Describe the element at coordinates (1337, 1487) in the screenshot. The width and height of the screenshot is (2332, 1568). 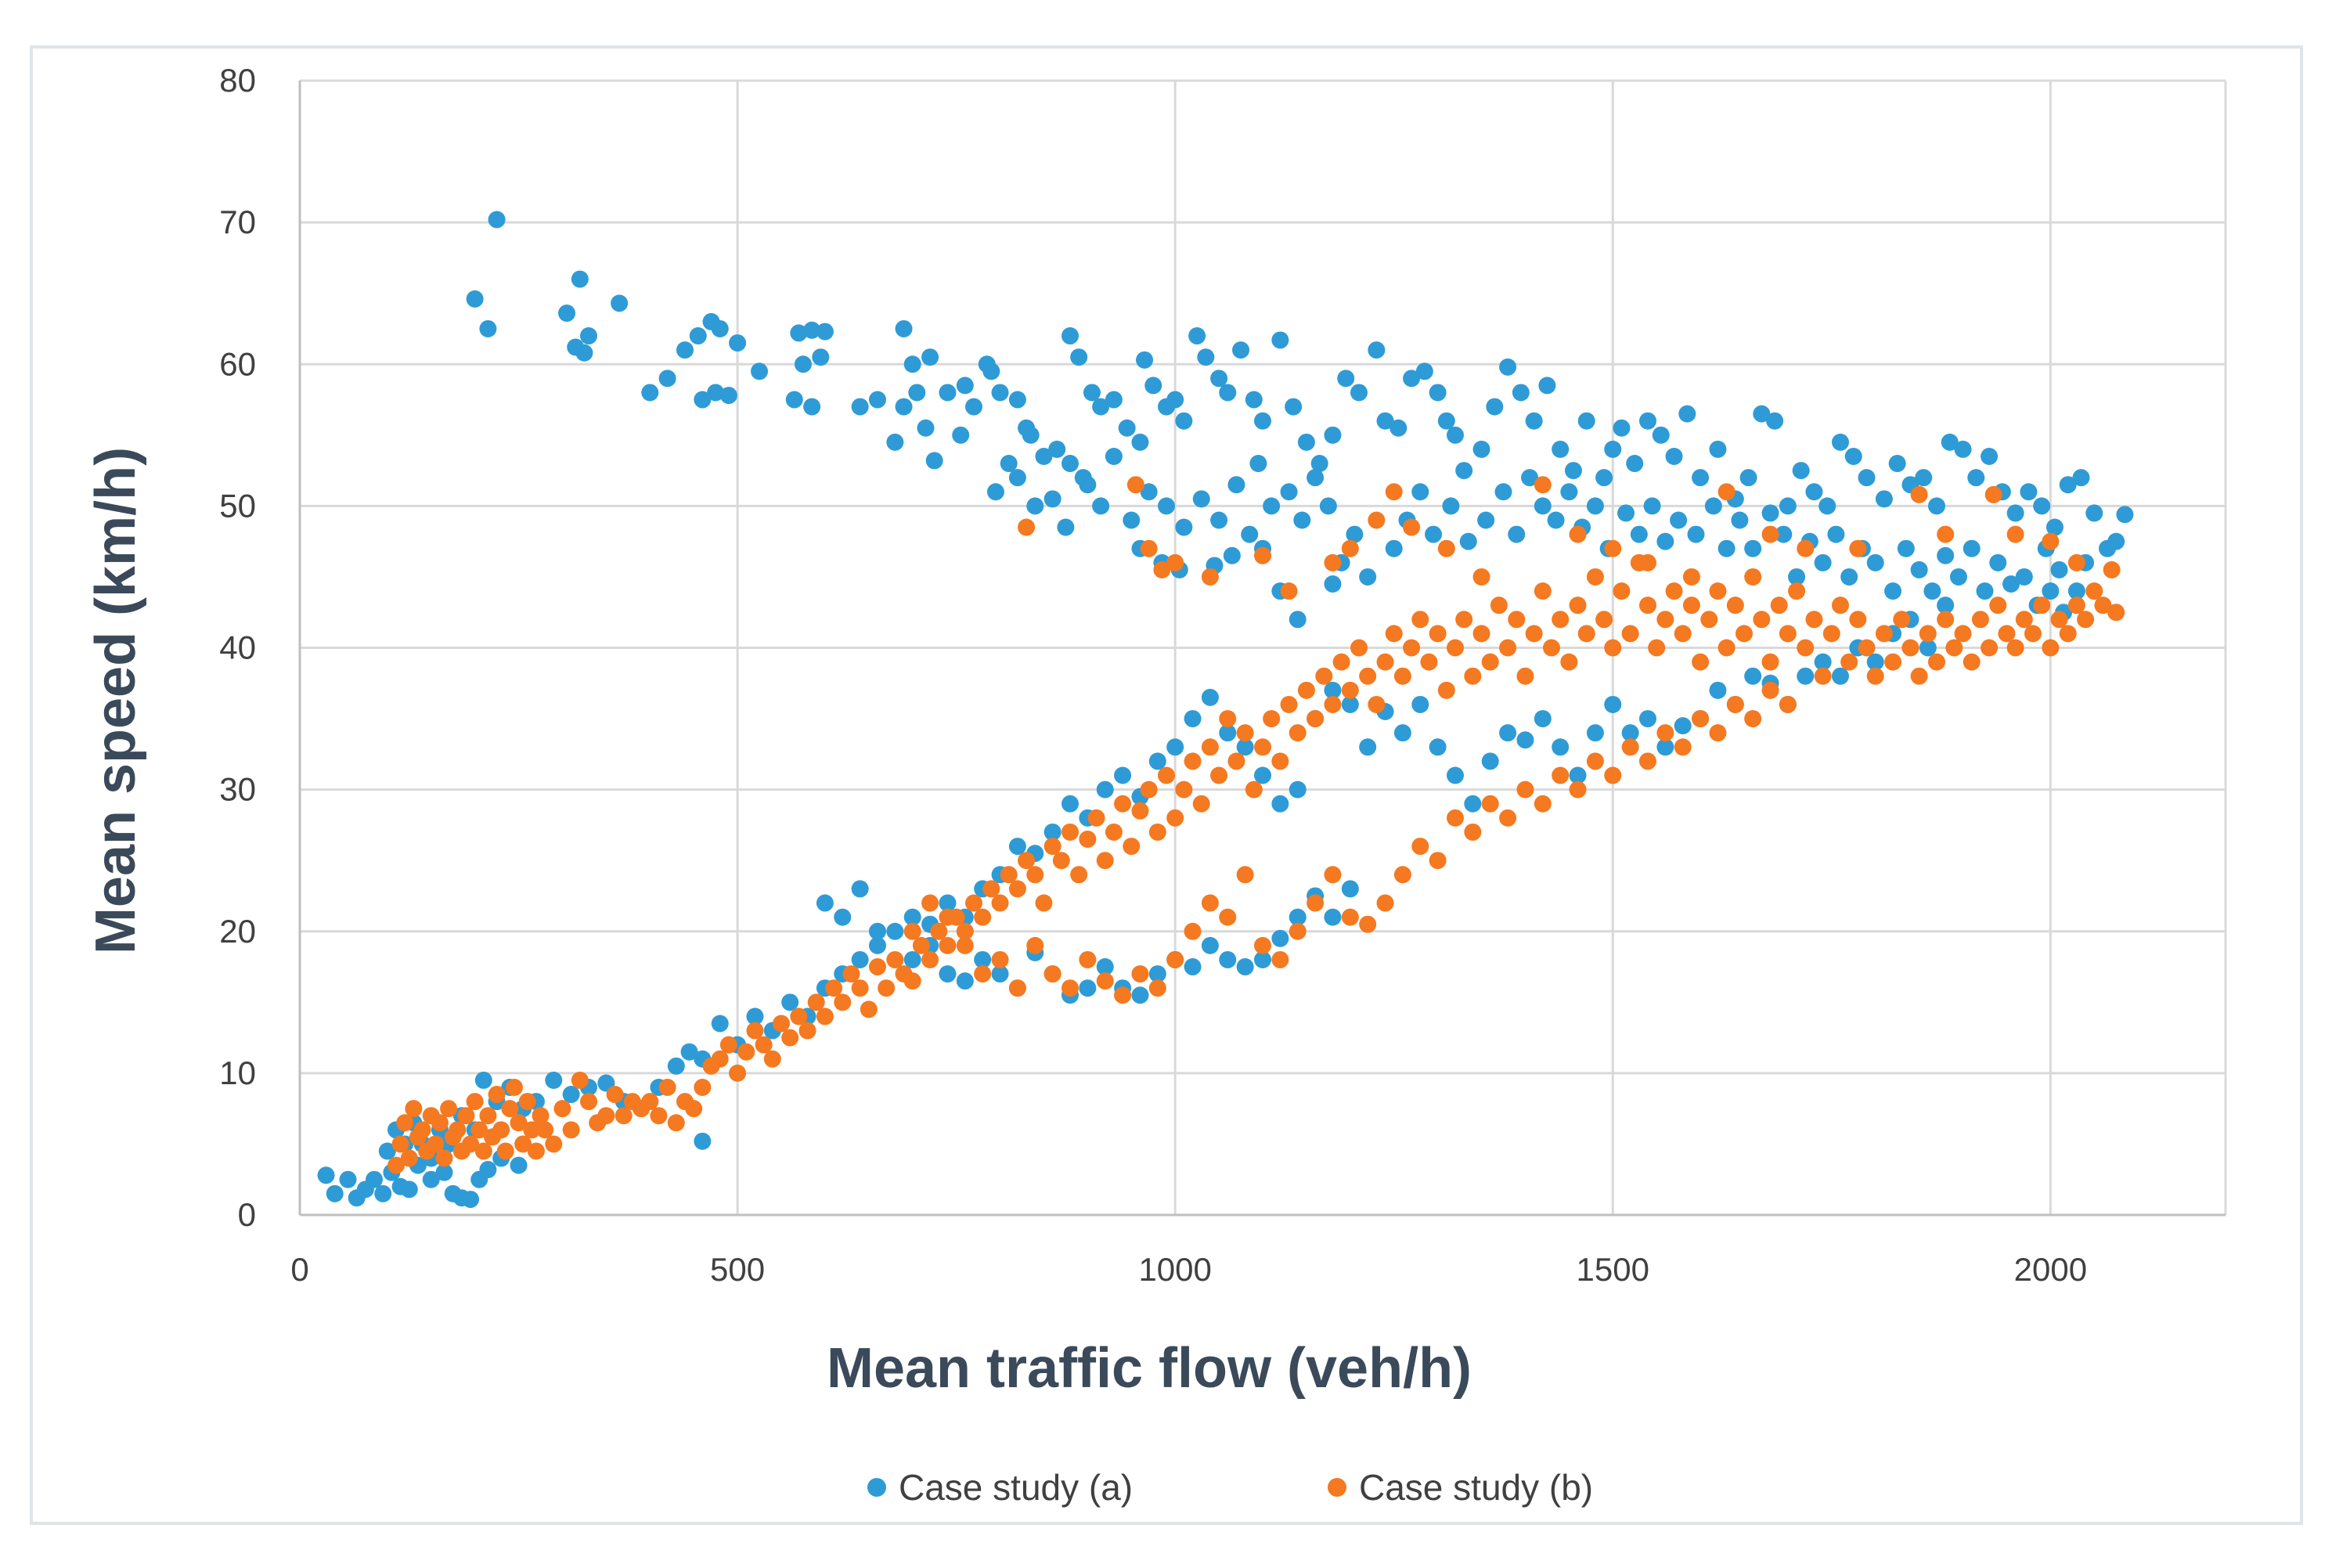
I see `legend-marker-case-study-b` at that location.